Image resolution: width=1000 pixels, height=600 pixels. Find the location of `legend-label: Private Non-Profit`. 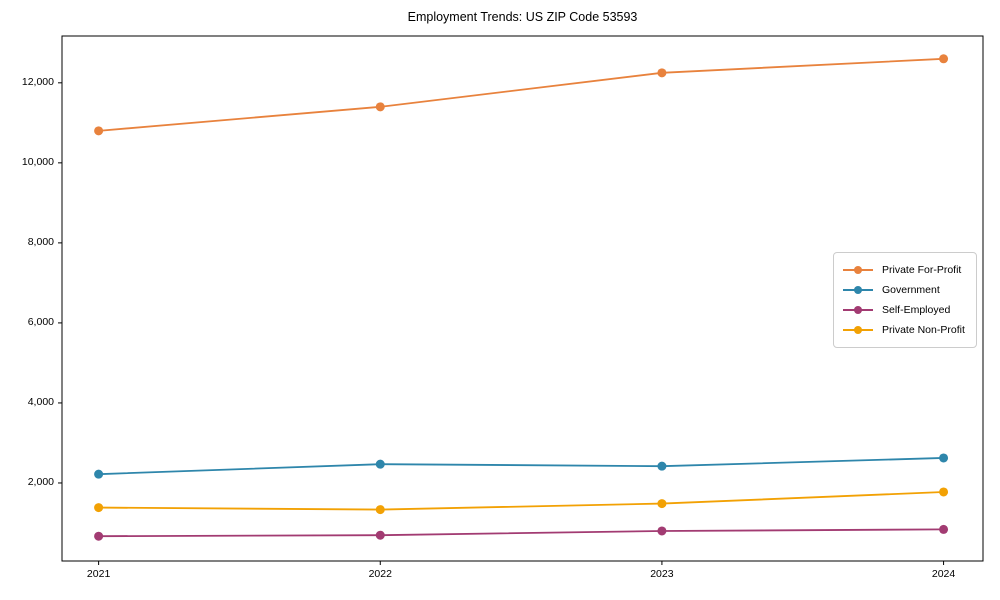

legend-label: Private Non-Profit is located at coordinates (923, 330).